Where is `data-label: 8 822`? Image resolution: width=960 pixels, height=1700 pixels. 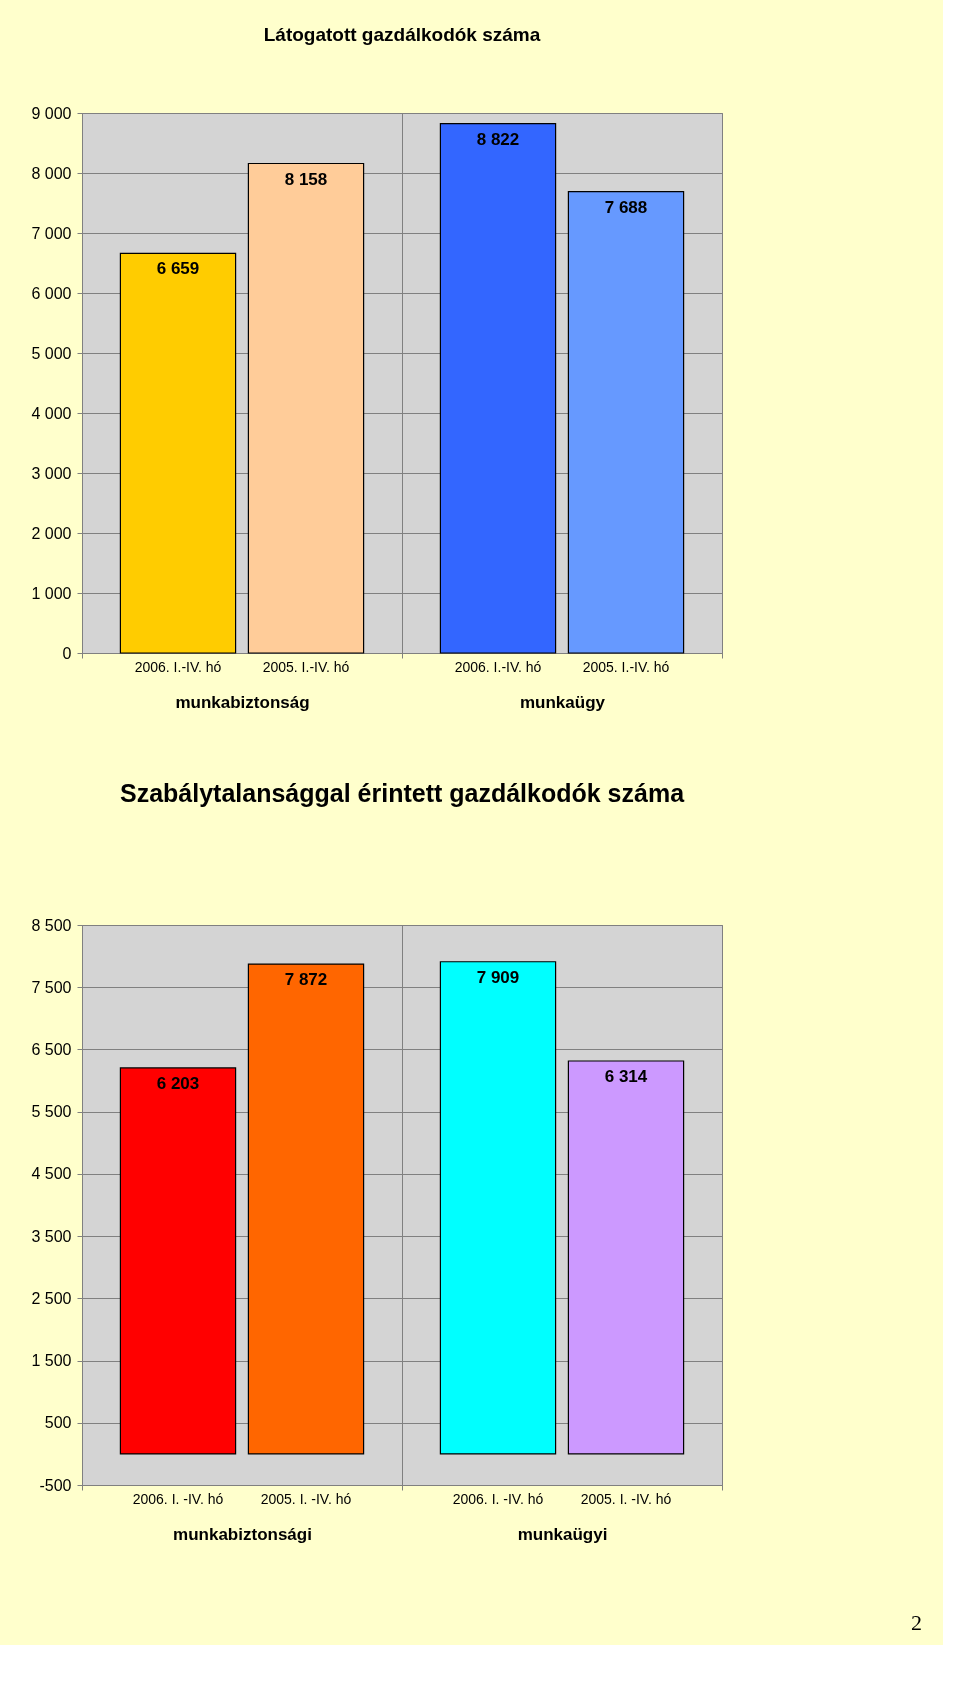 data-label: 8 822 is located at coordinates (498, 139).